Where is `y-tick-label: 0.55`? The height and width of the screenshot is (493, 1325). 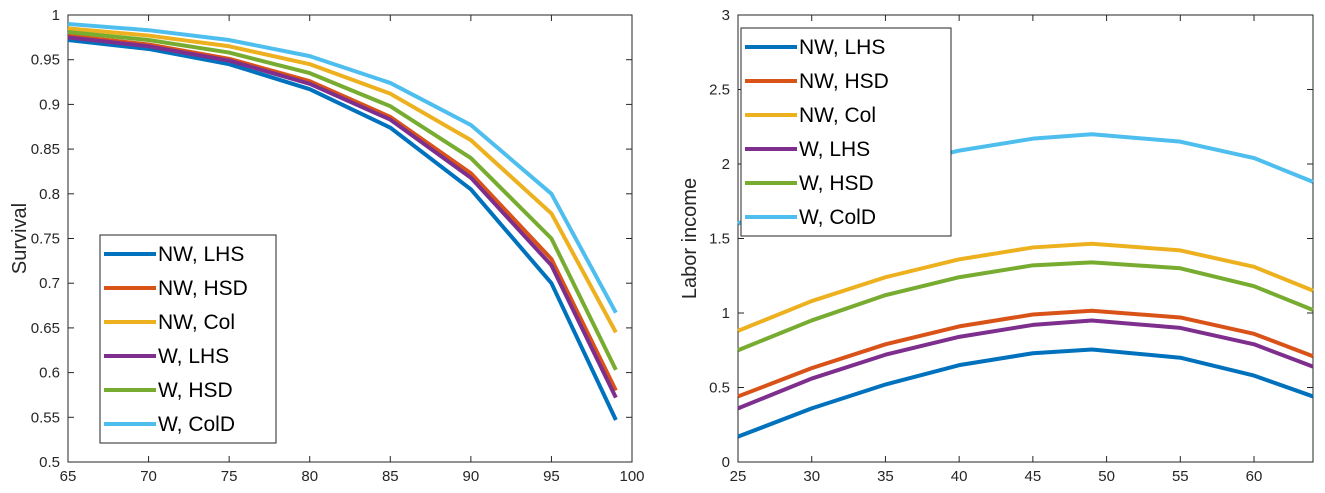
y-tick-label: 0.55 is located at coordinates (45, 417).